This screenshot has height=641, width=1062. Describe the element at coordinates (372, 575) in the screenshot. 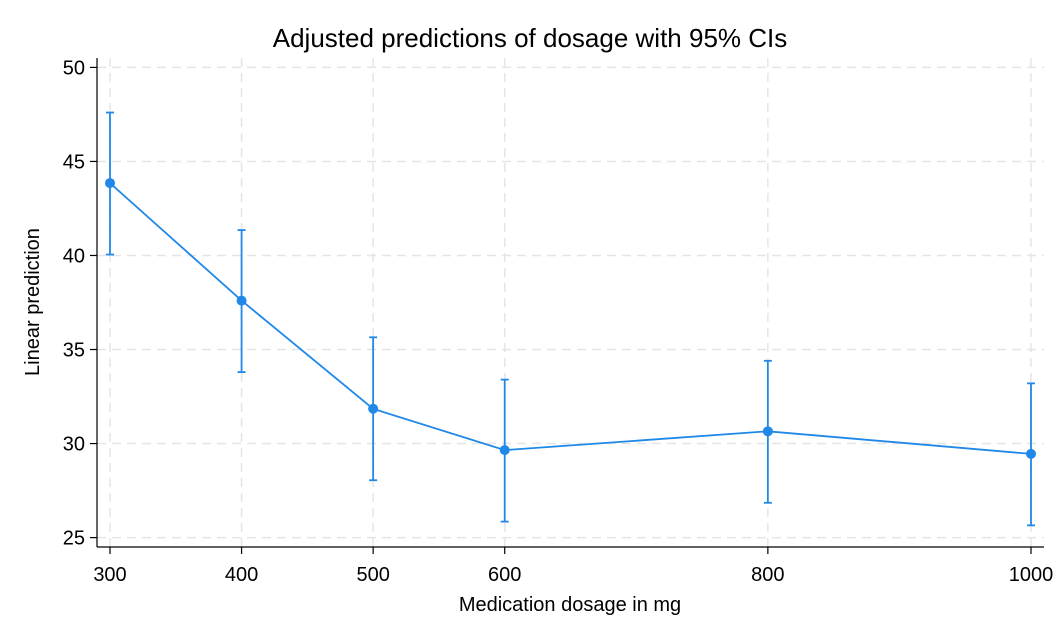

I see `x-tick-label: 500` at that location.